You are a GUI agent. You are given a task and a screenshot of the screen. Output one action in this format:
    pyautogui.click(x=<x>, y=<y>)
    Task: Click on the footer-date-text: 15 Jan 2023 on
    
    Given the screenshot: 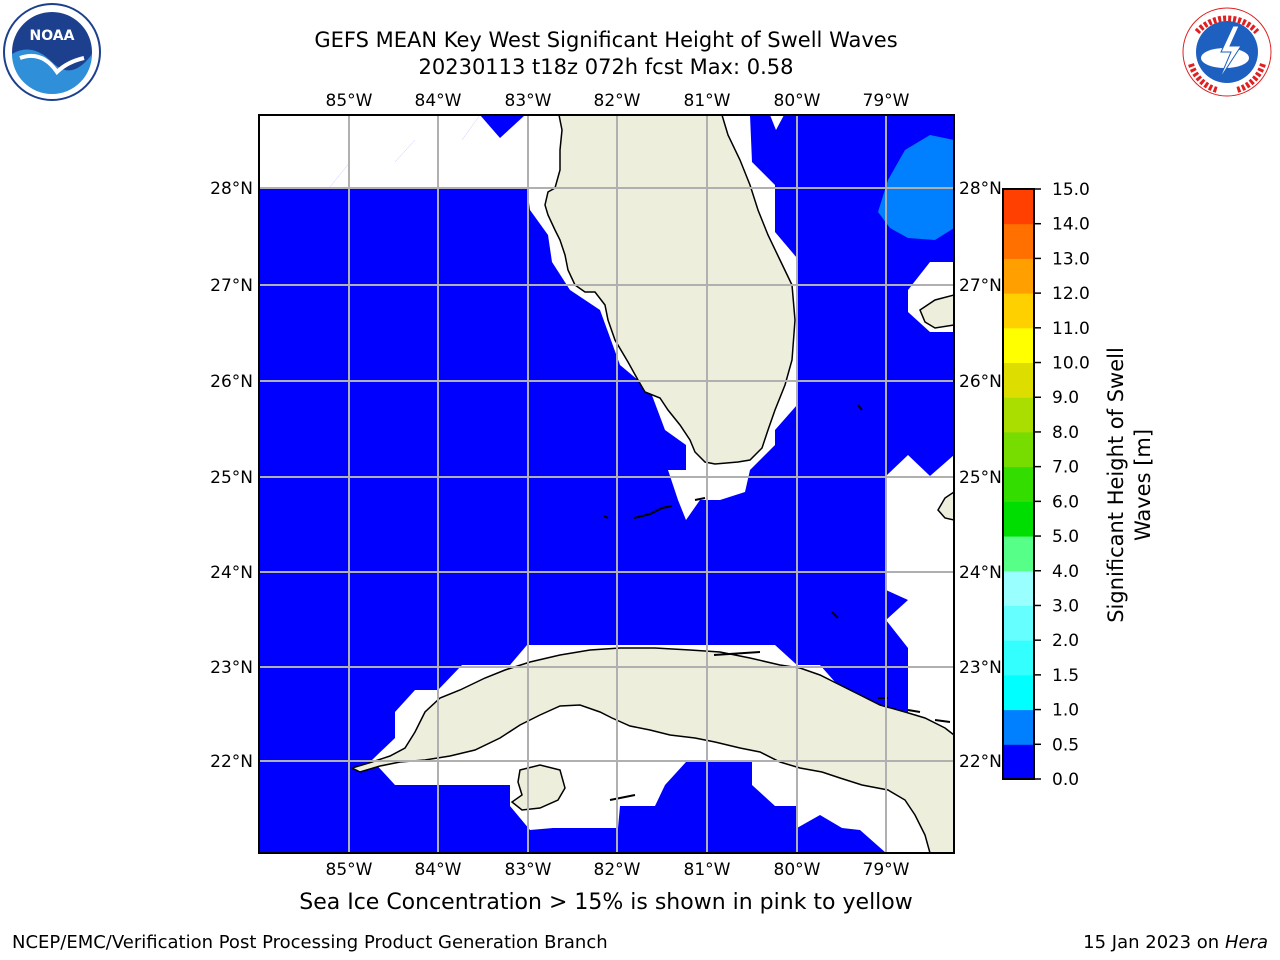 What is the action you would take?
    pyautogui.click(x=1154, y=942)
    